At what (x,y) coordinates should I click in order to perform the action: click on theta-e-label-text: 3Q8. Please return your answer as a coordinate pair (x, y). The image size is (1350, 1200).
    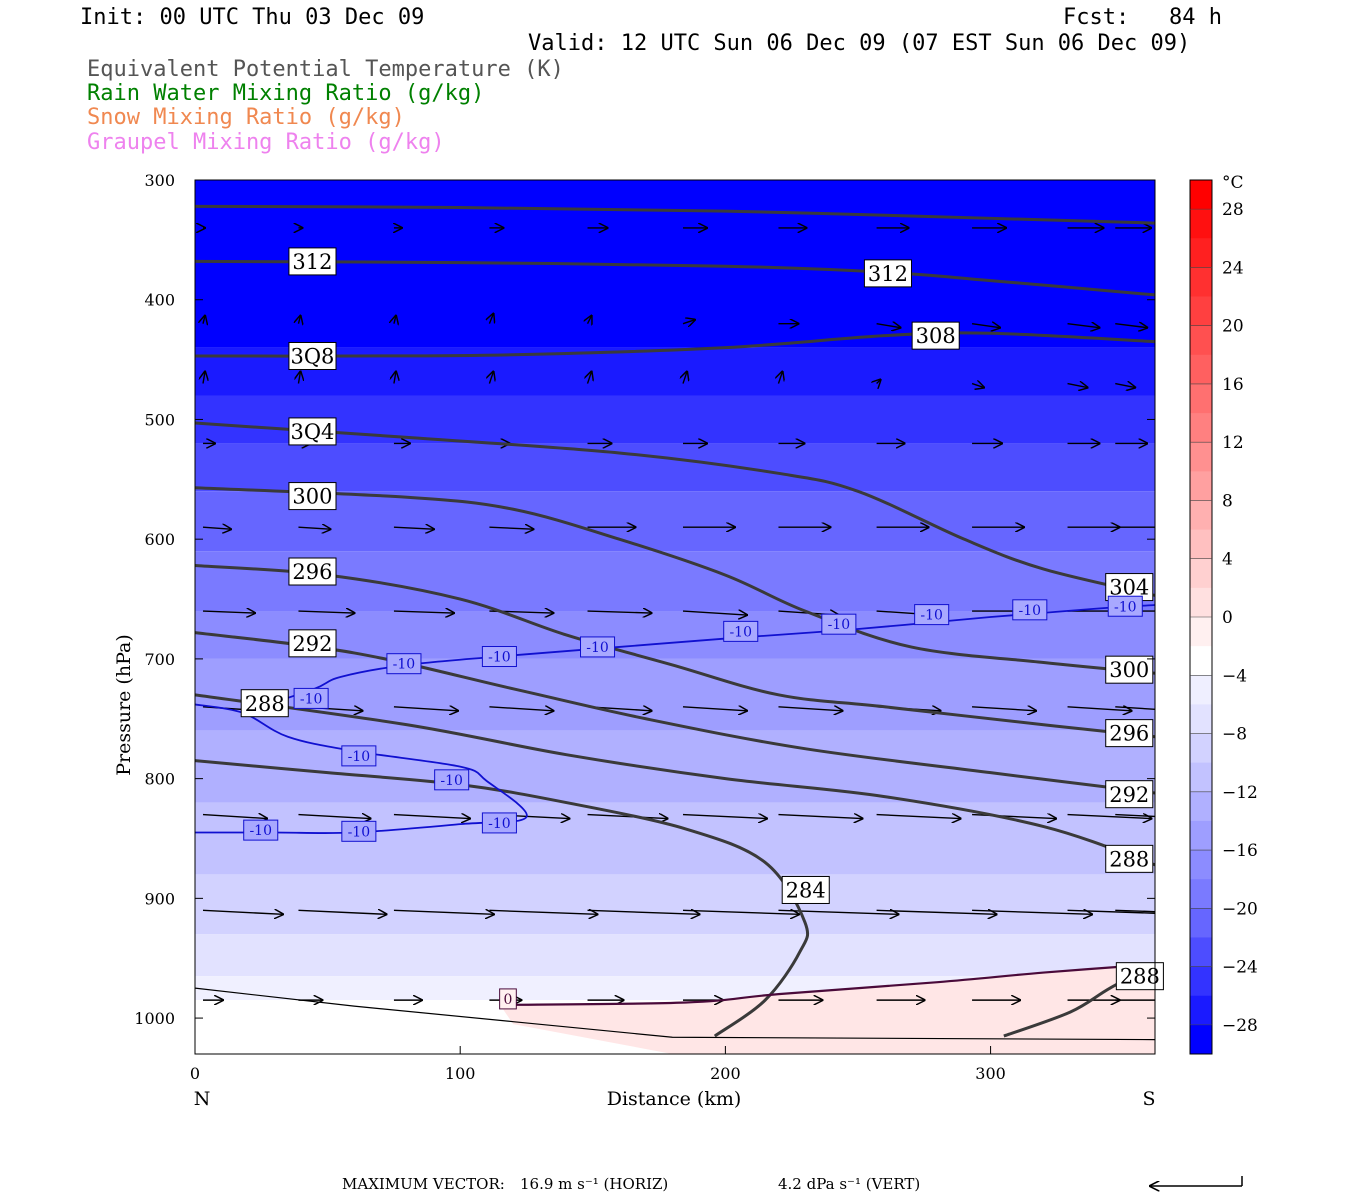
    Looking at the image, I should click on (312, 357).